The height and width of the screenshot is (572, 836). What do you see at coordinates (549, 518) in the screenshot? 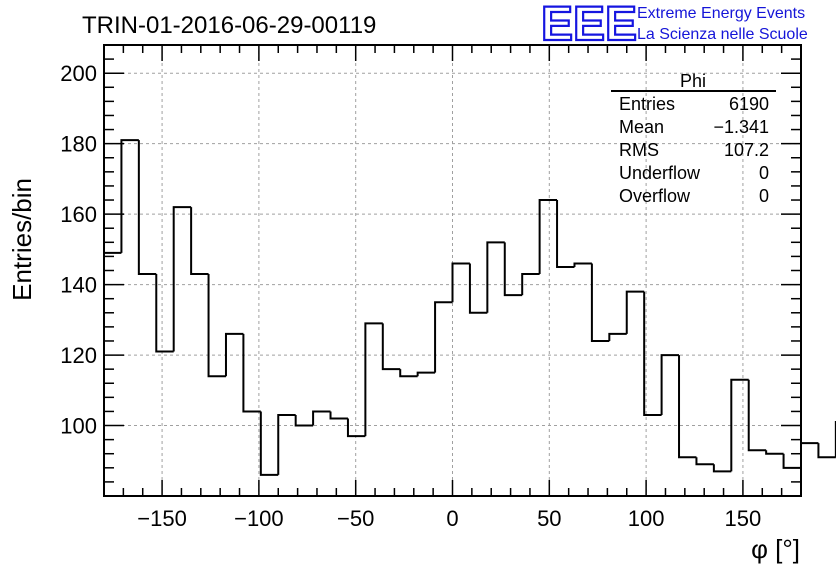
I see `x-tick-label: 50` at bounding box center [549, 518].